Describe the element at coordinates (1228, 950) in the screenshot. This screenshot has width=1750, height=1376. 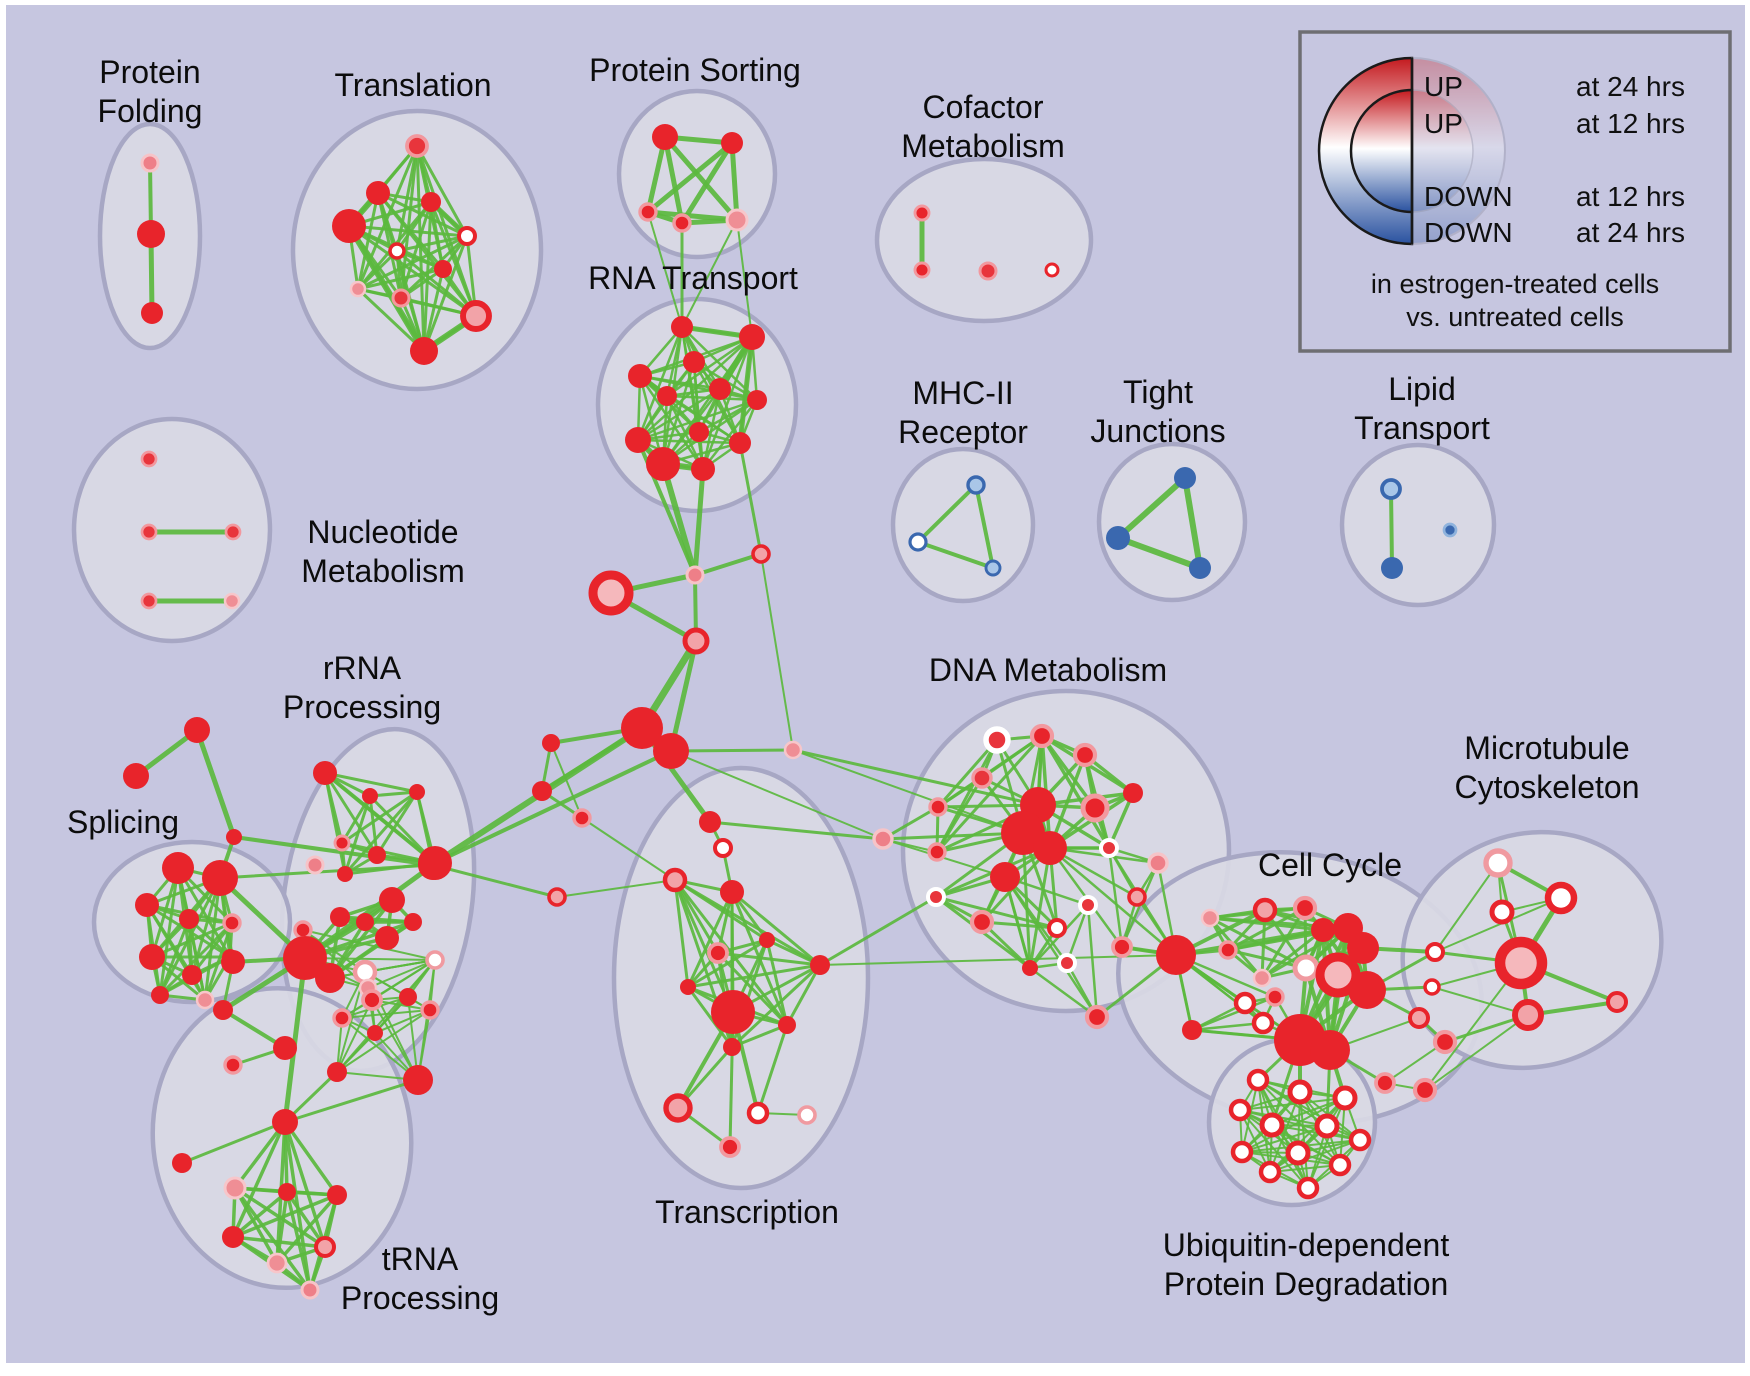
I see `network-node-cc15` at that location.